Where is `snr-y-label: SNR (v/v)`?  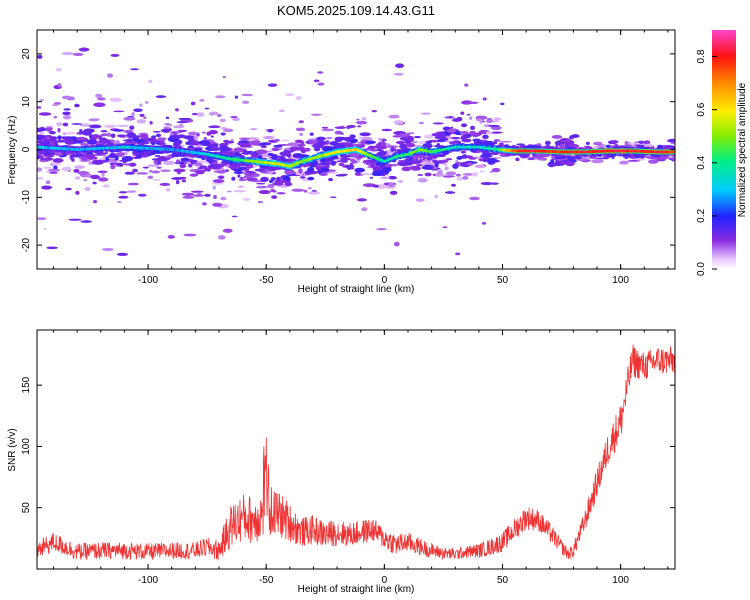
snr-y-label: SNR (v/v) is located at coordinates (12, 449).